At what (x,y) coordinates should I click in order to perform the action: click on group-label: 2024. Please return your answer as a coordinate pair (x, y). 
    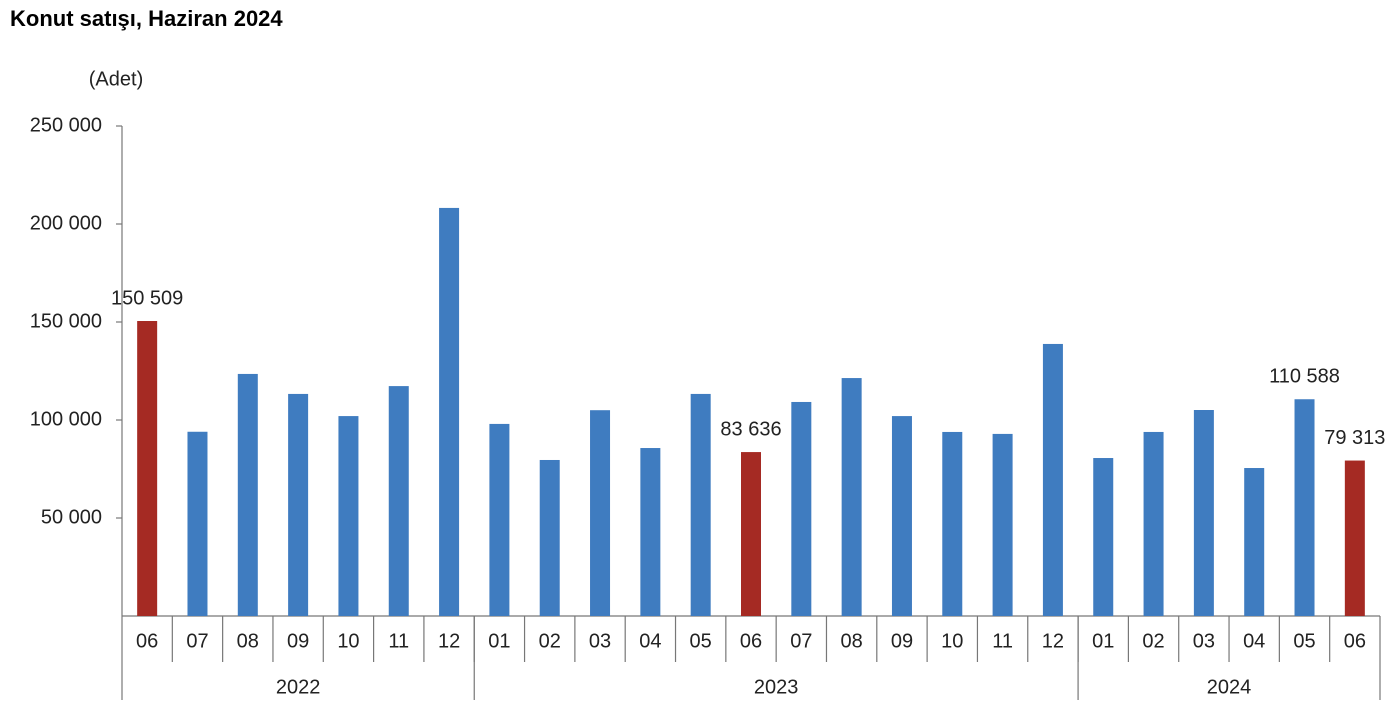
    Looking at the image, I should click on (1229, 687).